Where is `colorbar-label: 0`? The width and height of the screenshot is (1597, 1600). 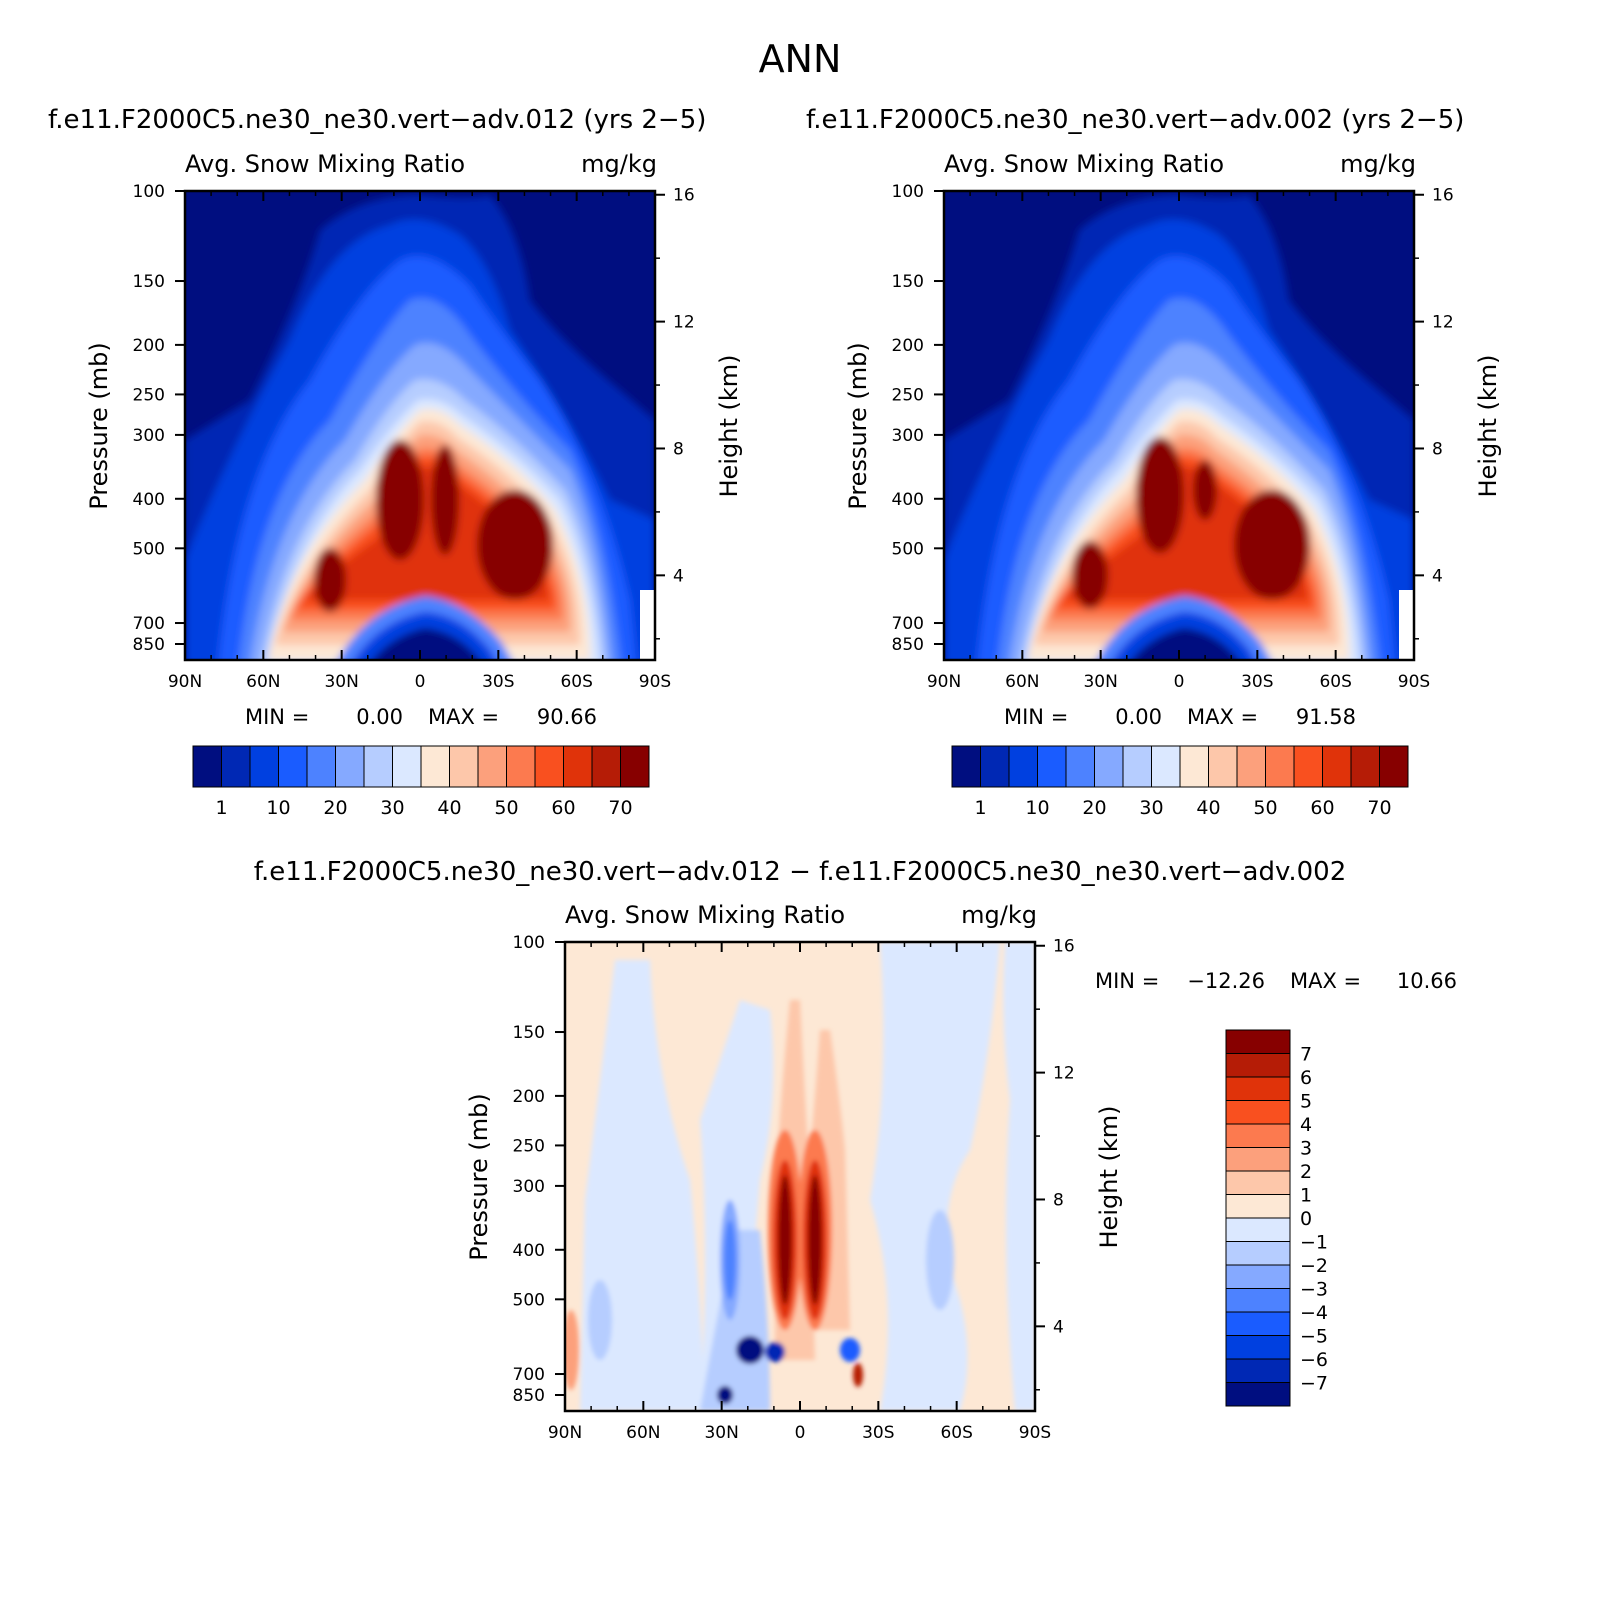 colorbar-label: 0 is located at coordinates (1306, 1219).